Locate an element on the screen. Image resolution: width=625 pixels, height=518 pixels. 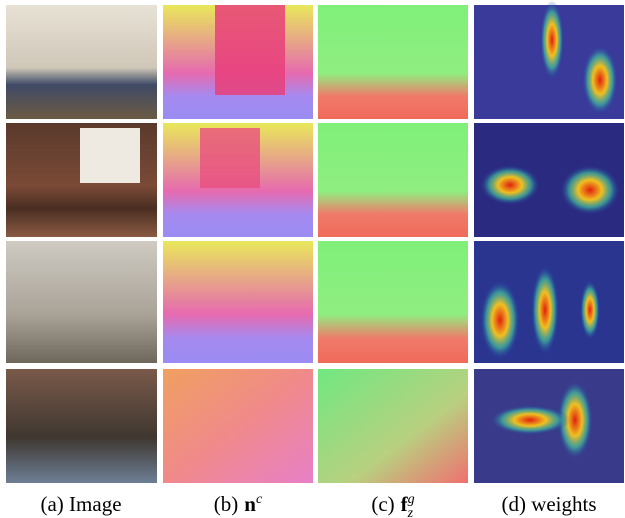
caption-sup: c is located at coordinates (259, 499).